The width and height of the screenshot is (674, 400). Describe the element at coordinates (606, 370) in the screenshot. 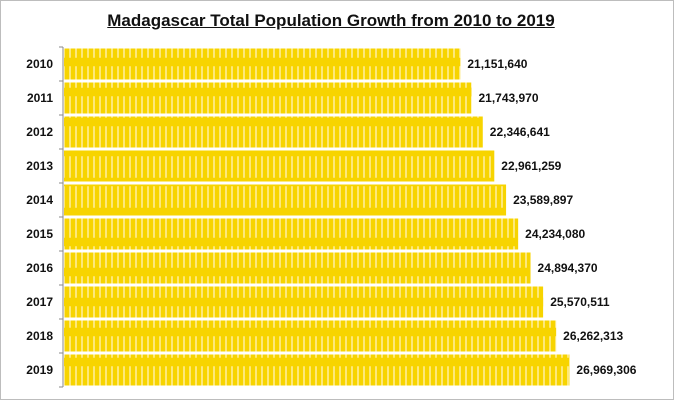

I see `data-label: 26,969,306` at that location.